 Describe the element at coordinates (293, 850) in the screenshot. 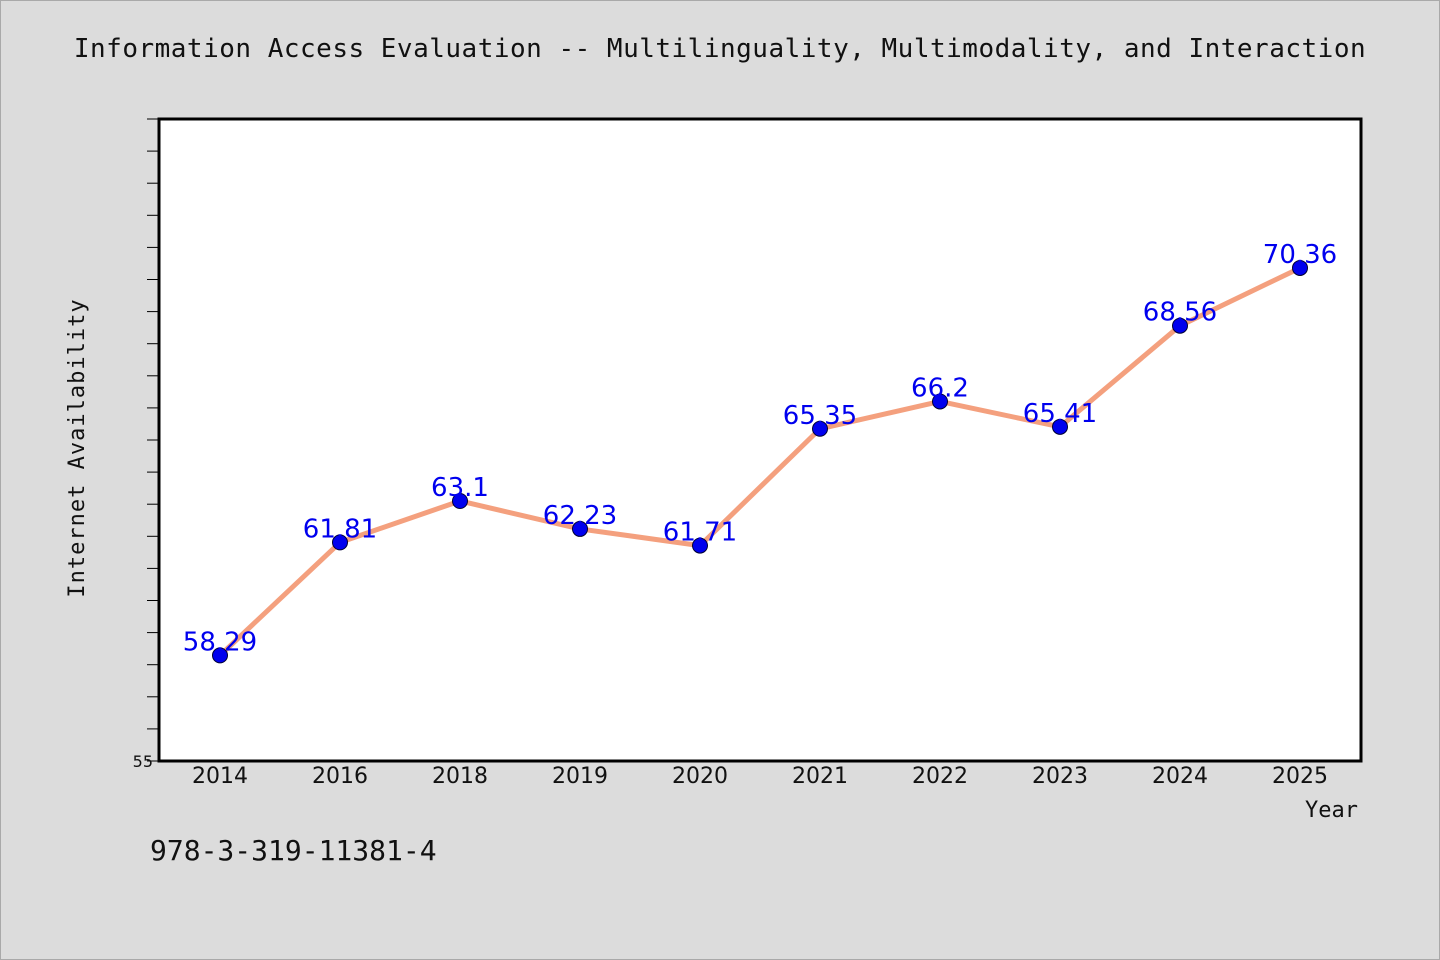

I see `isbn-text: 978-3-319-11381-4` at that location.